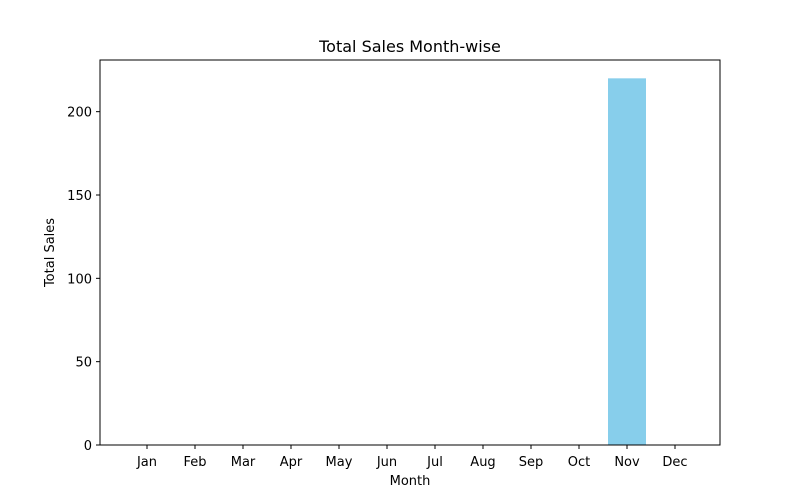 This screenshot has width=800, height=504. I want to click on x-tick-label: Jun, so click(386, 462).